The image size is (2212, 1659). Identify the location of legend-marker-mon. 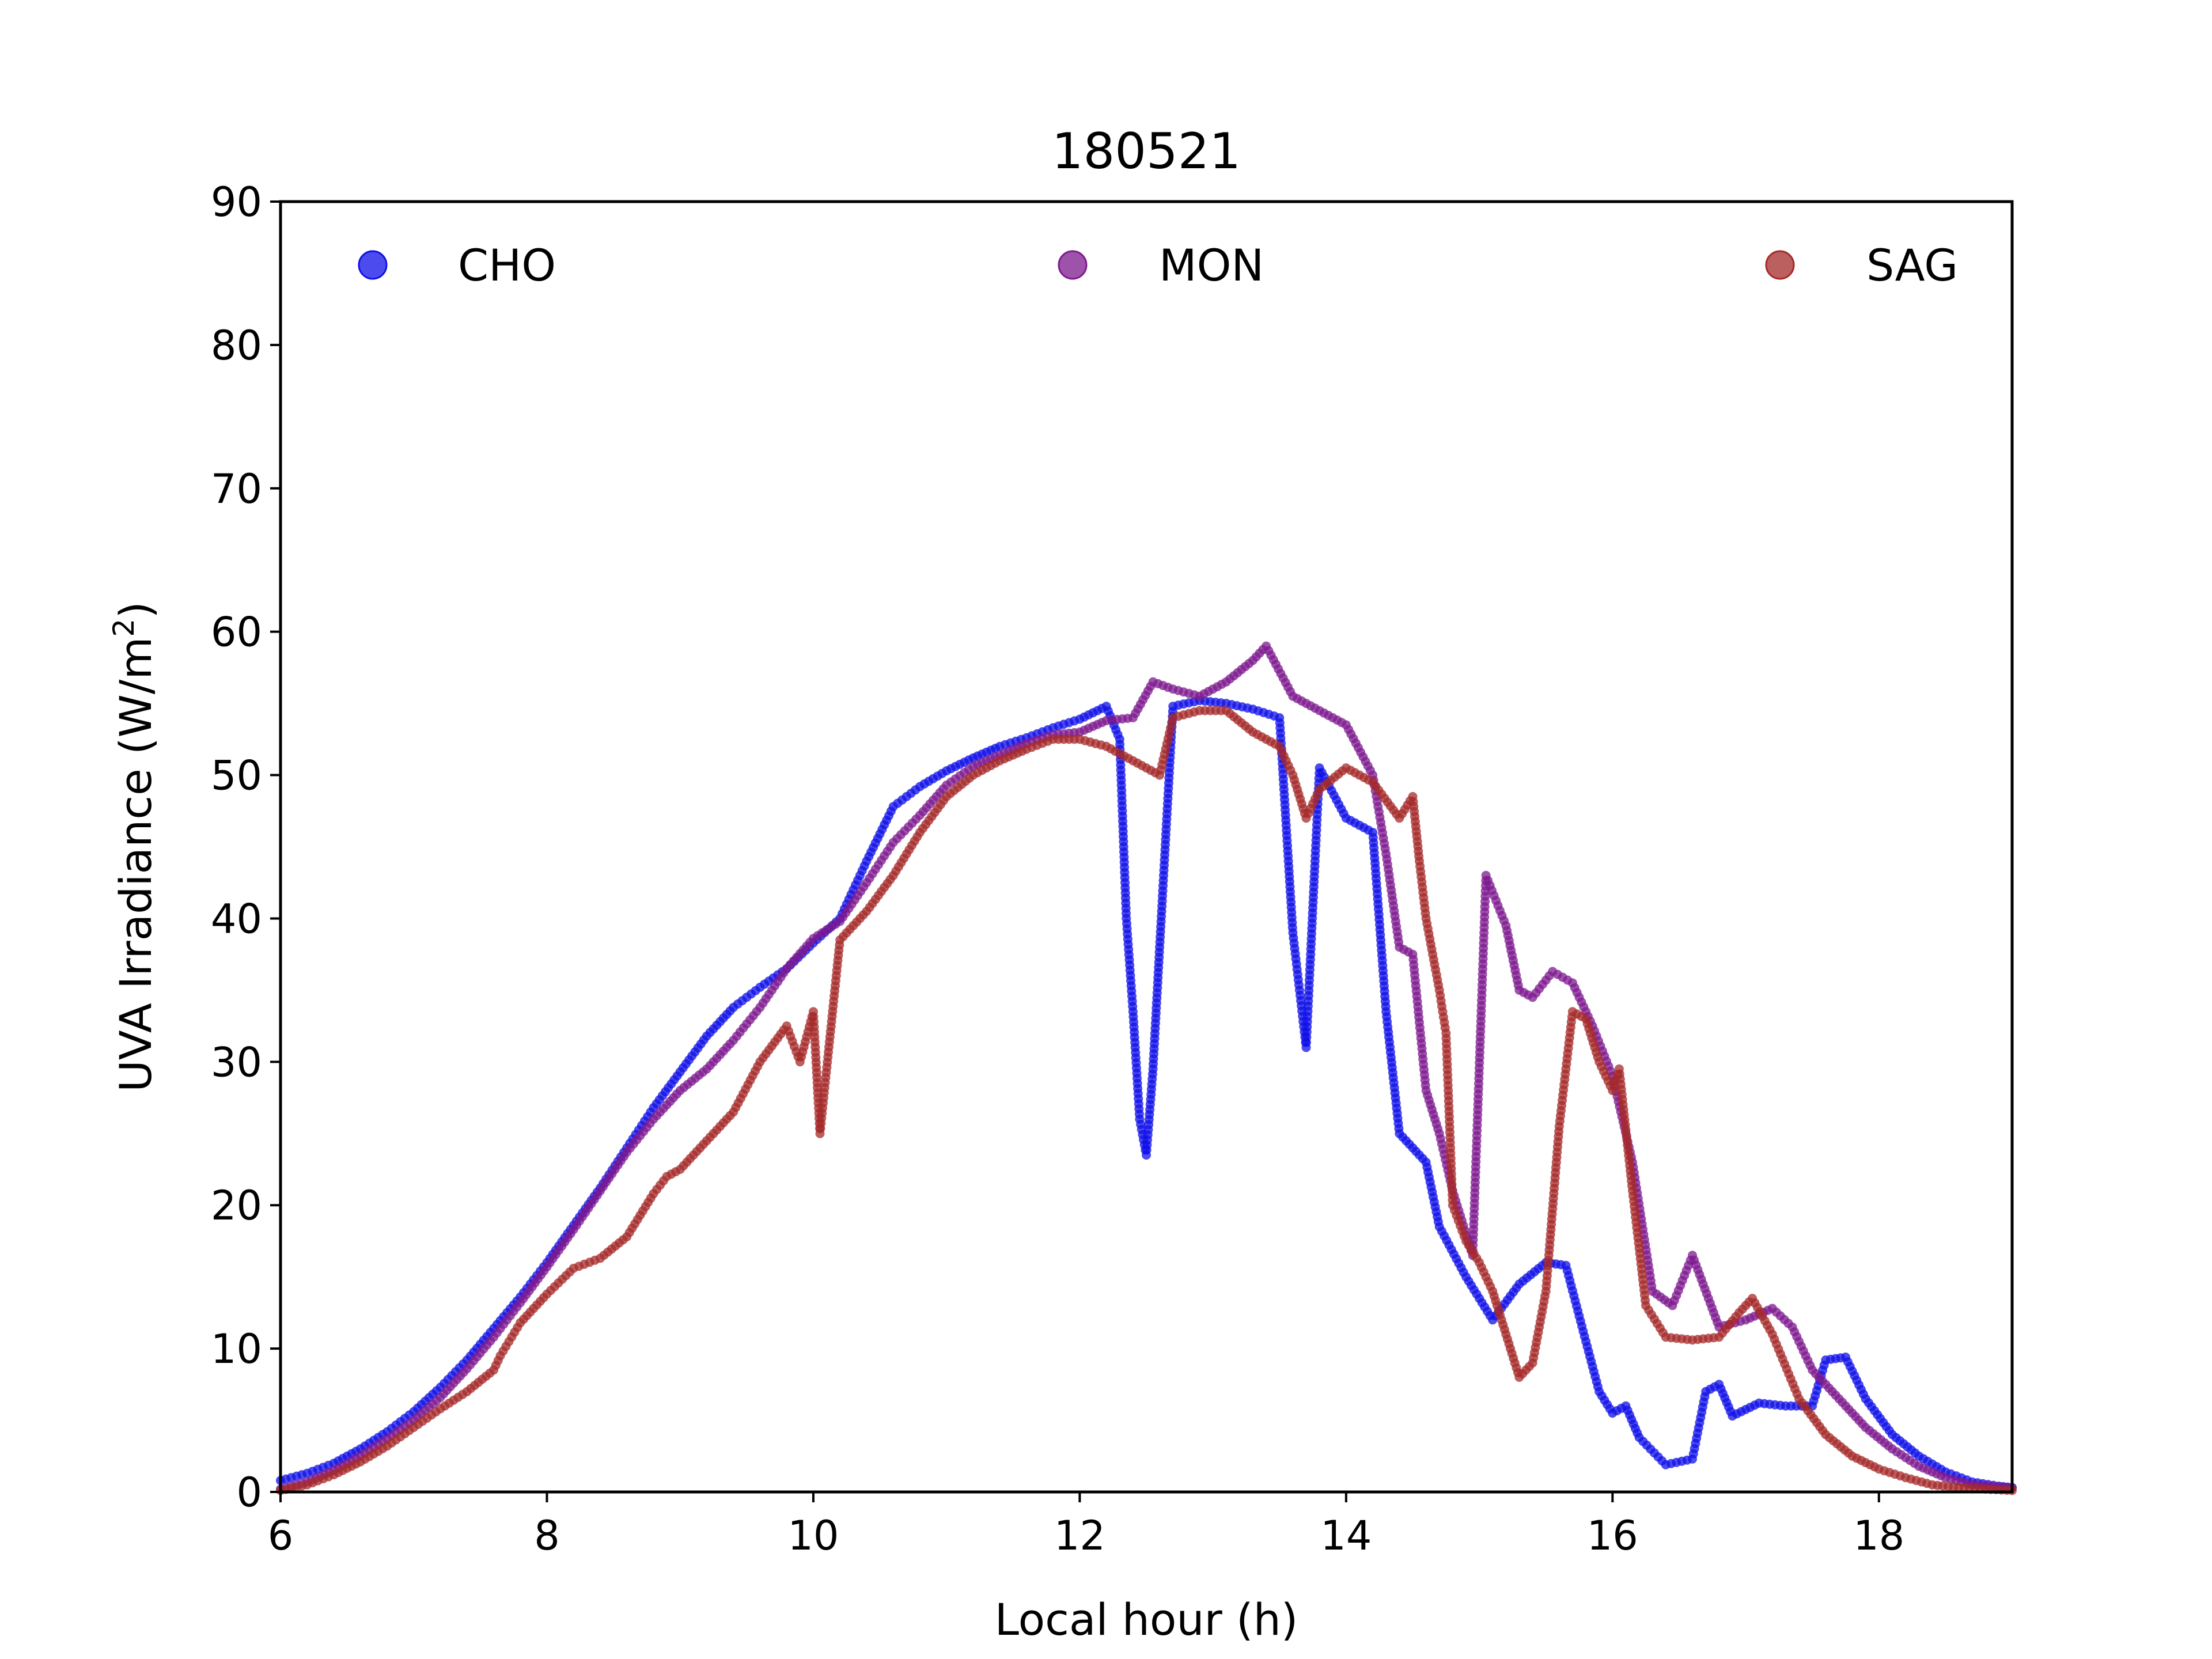
(1073, 265).